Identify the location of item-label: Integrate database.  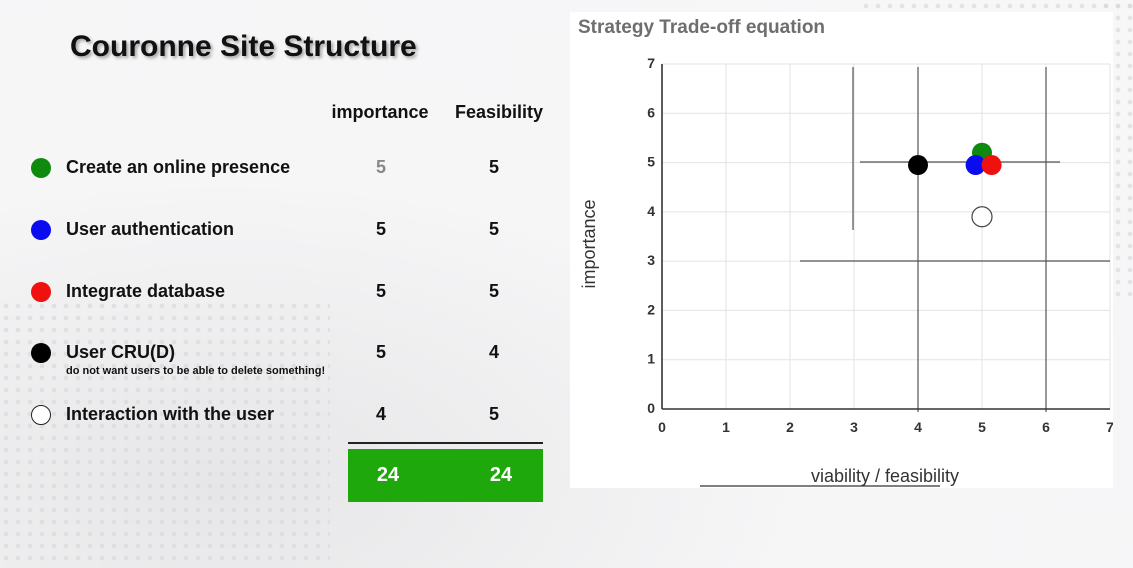
(146, 291).